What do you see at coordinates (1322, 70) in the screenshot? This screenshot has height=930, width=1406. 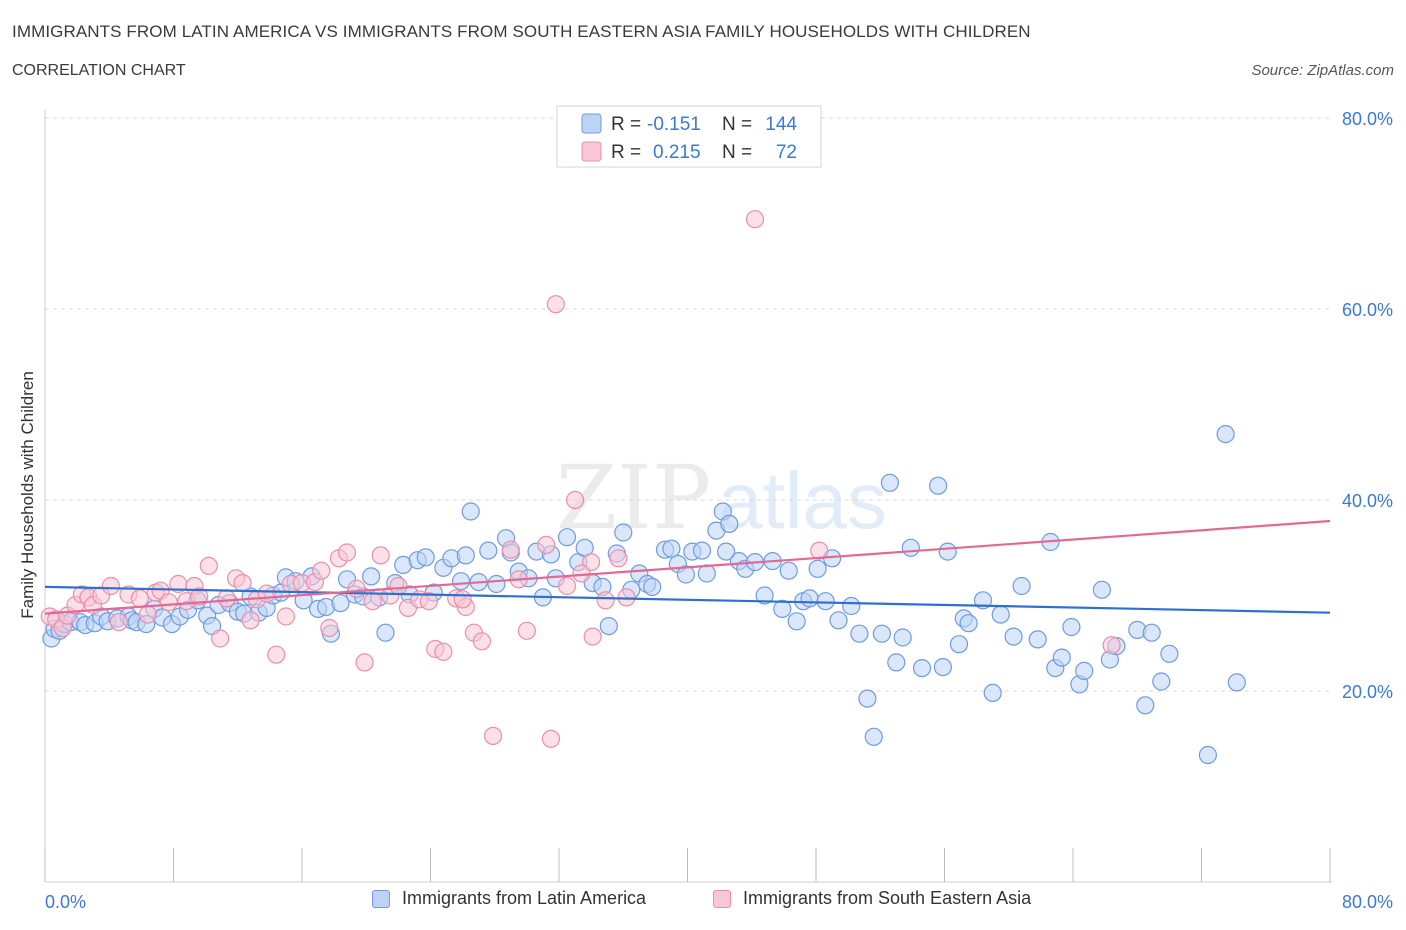 I see `source-label: Source: ZipAtlas.com` at bounding box center [1322, 70].